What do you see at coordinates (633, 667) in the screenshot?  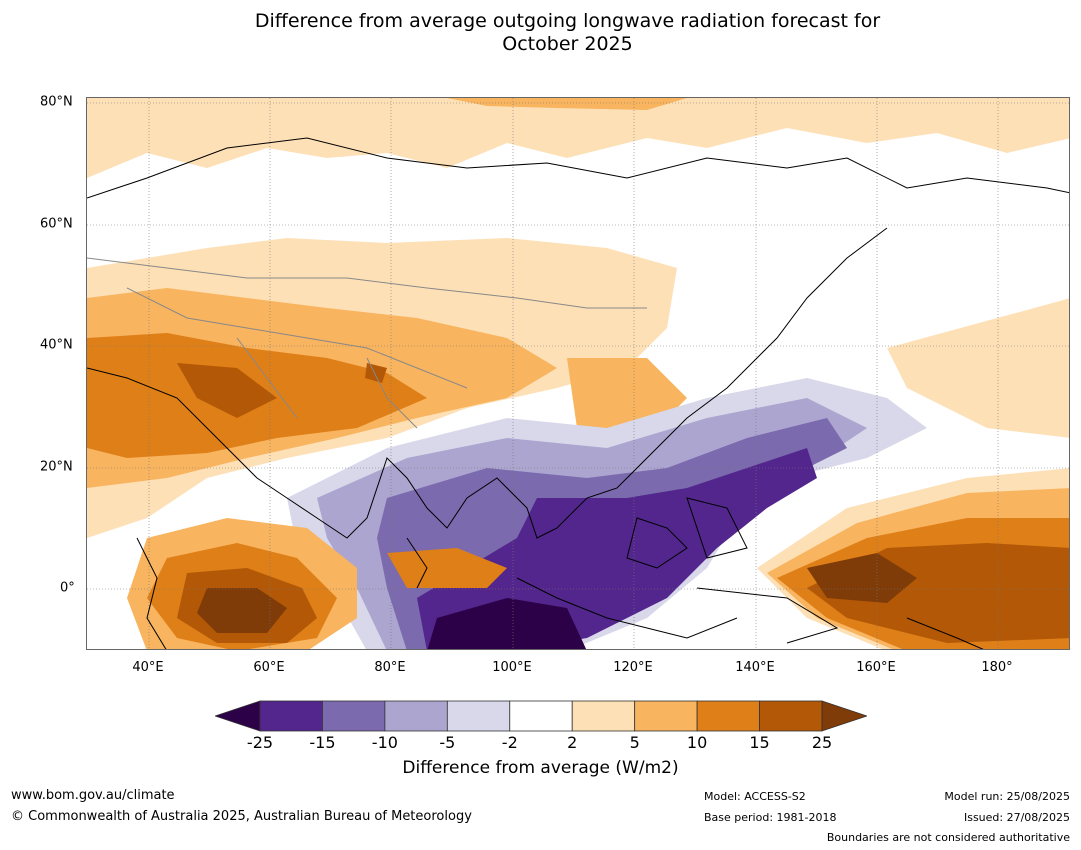 I see `lon-label: 120°E` at bounding box center [633, 667].